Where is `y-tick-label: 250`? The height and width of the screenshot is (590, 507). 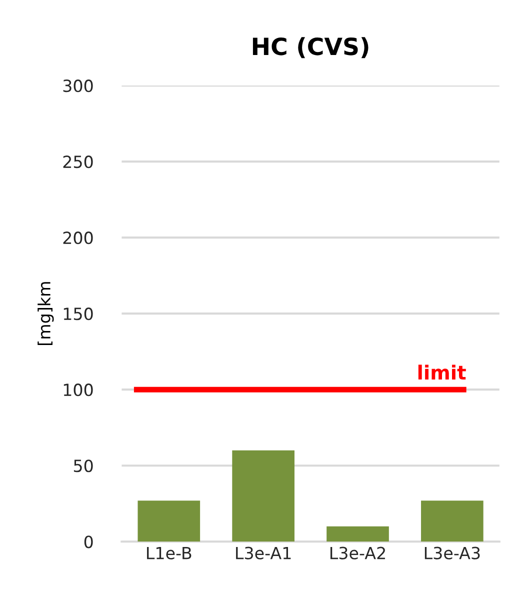 y-tick-label: 250 is located at coordinates (78, 162).